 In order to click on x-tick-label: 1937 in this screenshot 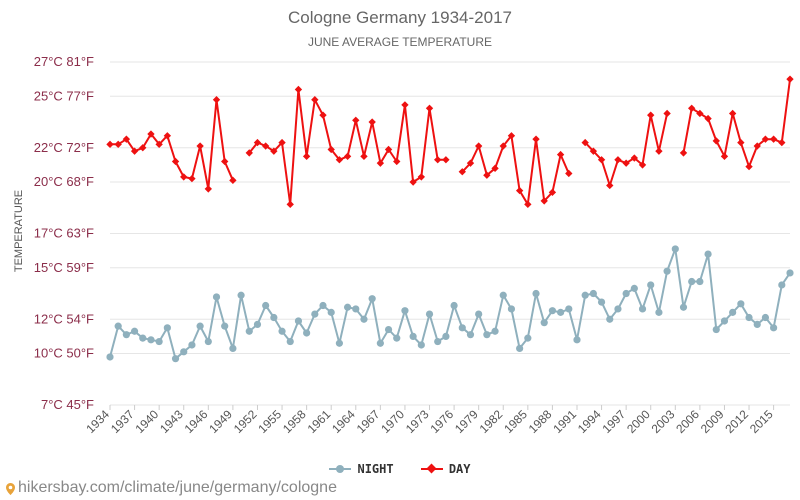, I will do `click(122, 421)`.